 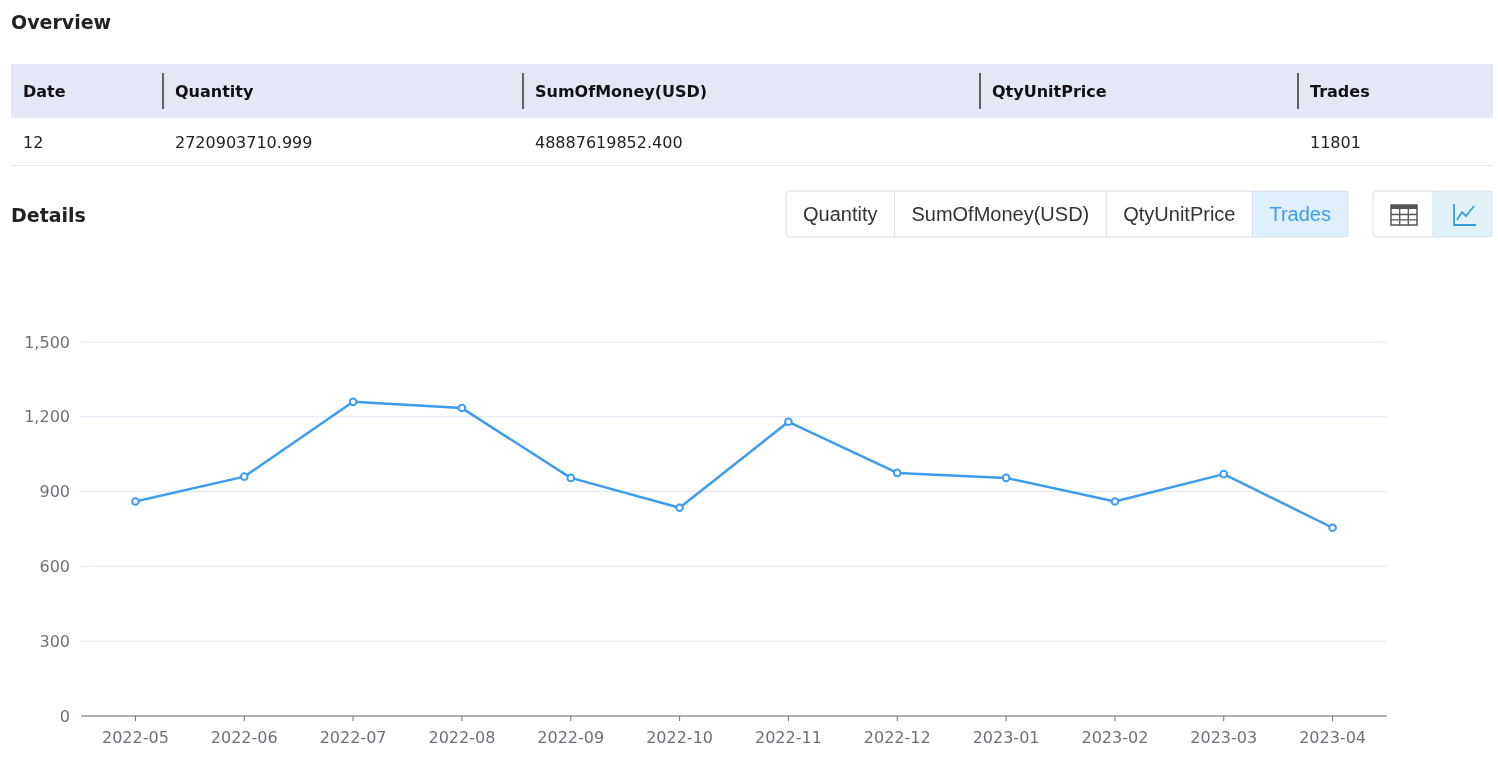 What do you see at coordinates (609, 142) in the screenshot?
I see `text: 48887619852.400` at bounding box center [609, 142].